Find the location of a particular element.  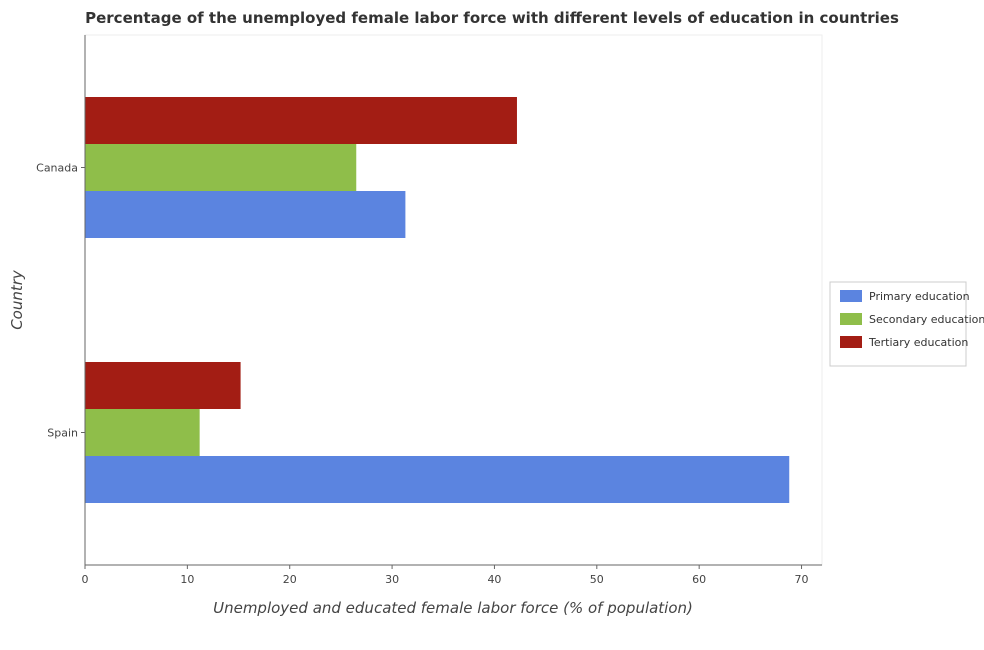

bar-canada-secondary-education is located at coordinates (221, 167).